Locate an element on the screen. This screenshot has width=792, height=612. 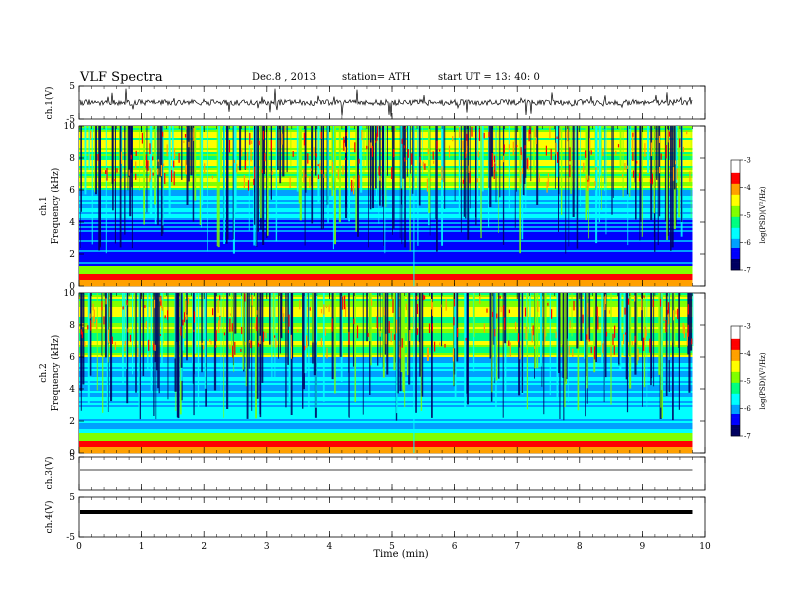
y-tick-label: 6 is located at coordinates (72, 191).